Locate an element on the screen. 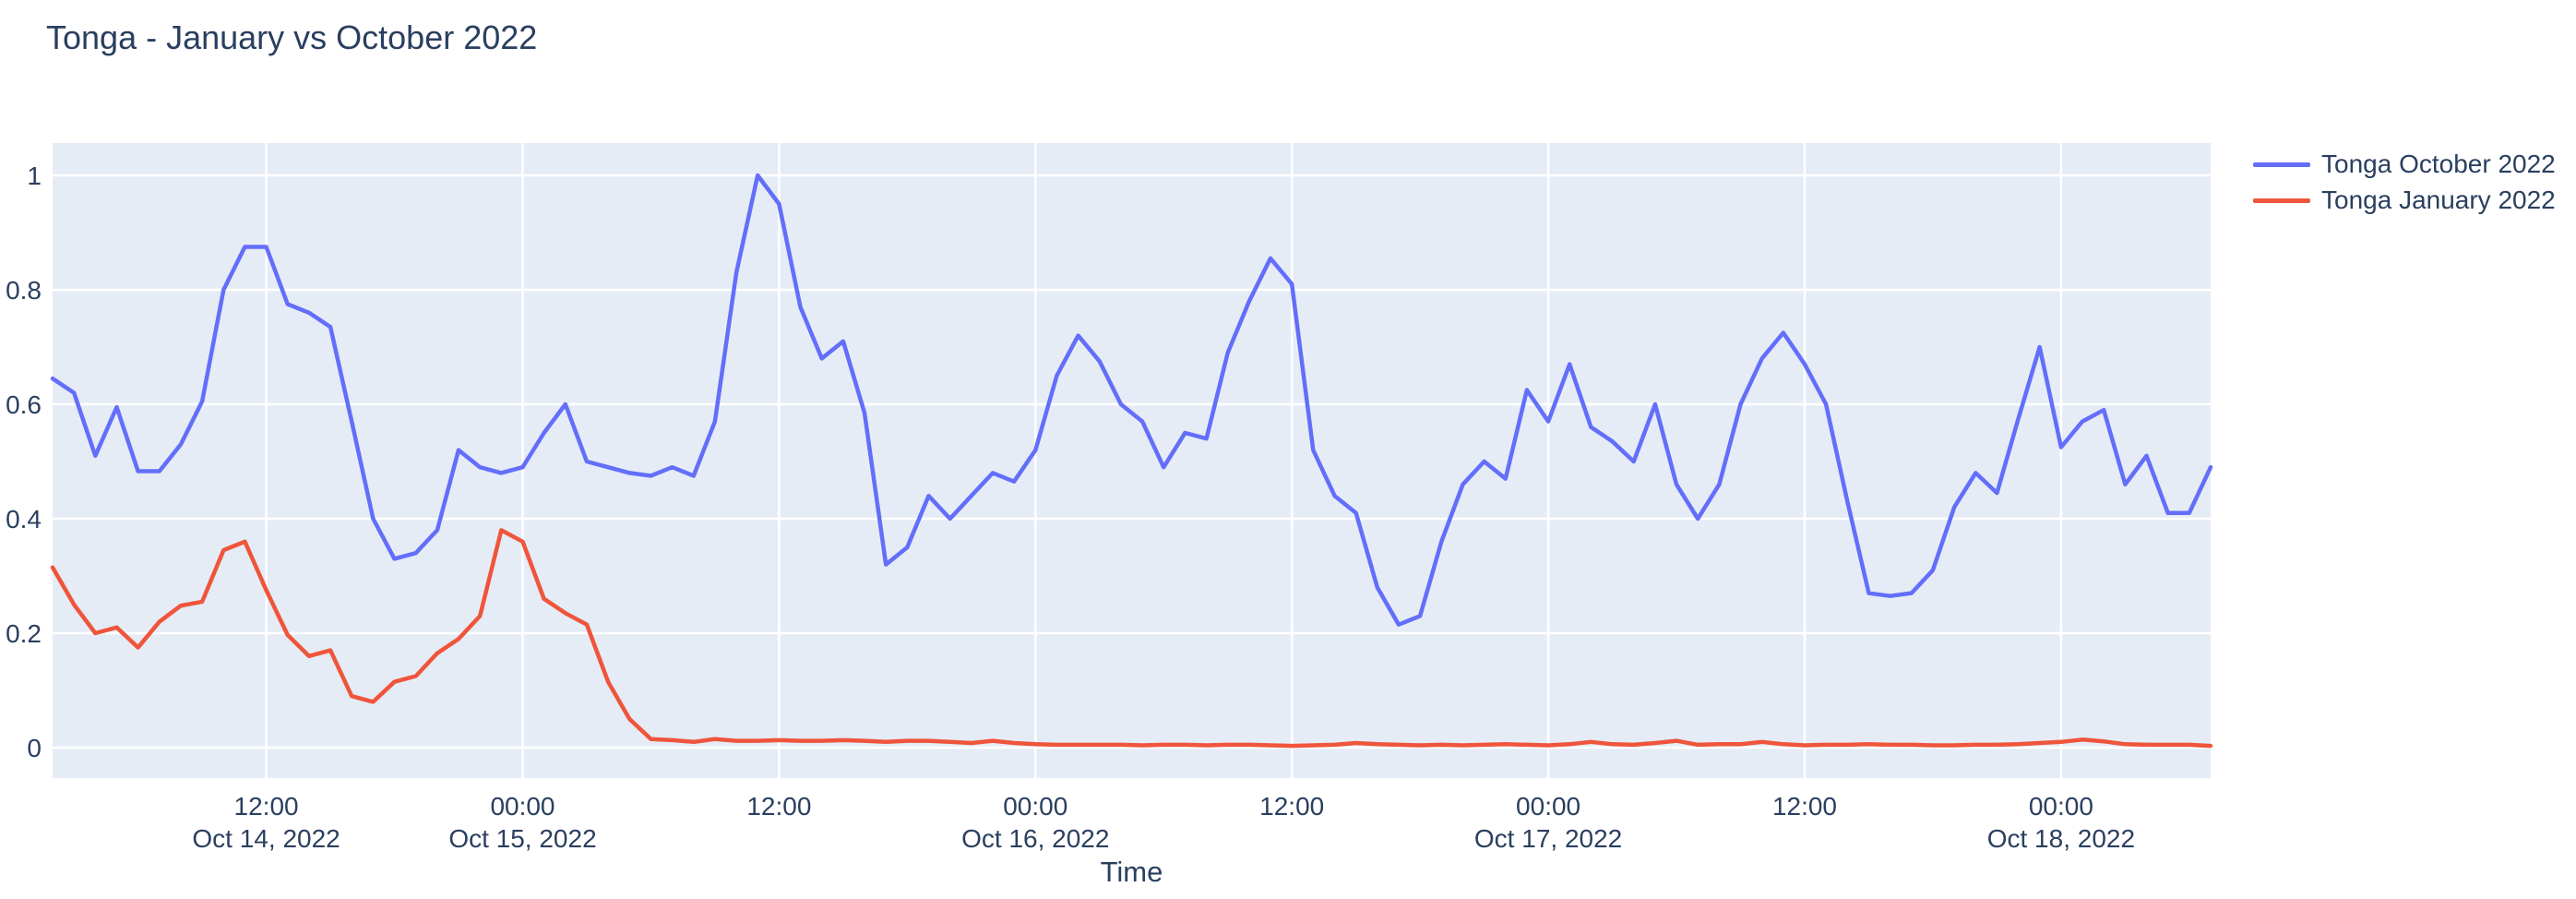 Image resolution: width=2576 pixels, height=899 pixels. y-tick-label: 0.2 is located at coordinates (24, 633).